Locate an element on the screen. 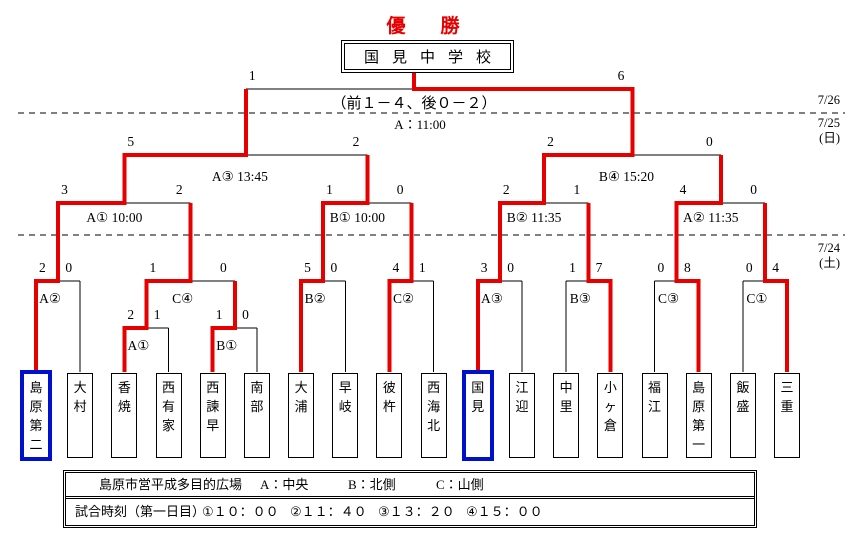 The width and height of the screenshot is (860, 550). team-name-char: 福 is located at coordinates (655, 387).